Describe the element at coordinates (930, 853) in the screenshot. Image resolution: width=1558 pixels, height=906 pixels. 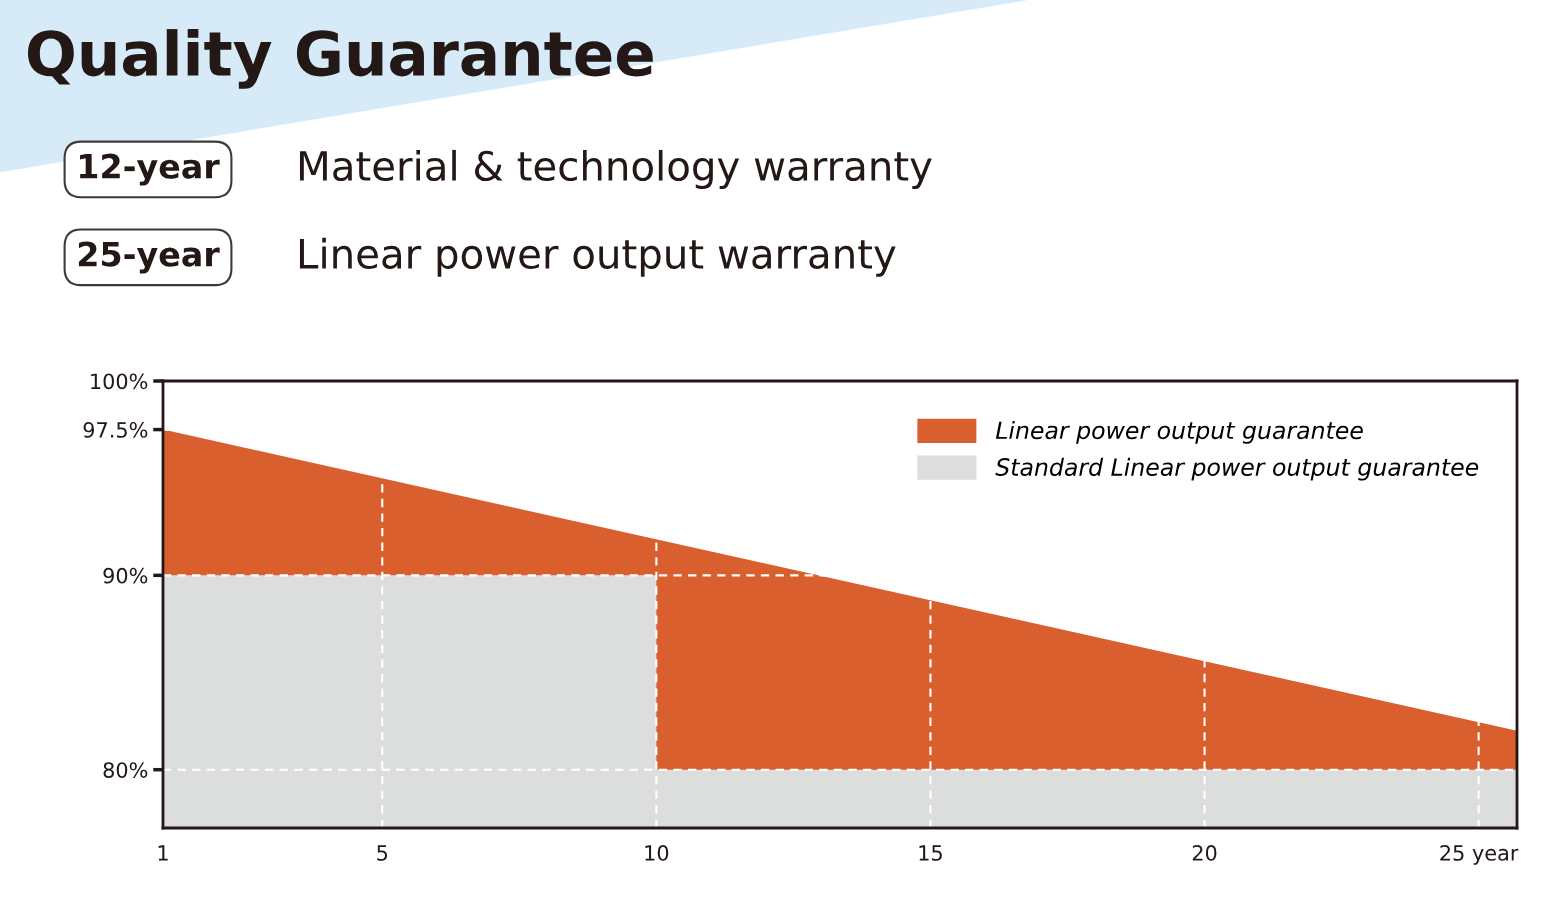
I see `x-tick-label: 15` at that location.